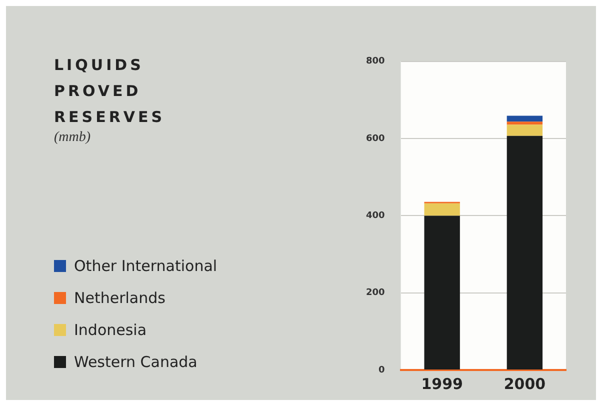  I want to click on x-tick-label: 1999, so click(442, 383).